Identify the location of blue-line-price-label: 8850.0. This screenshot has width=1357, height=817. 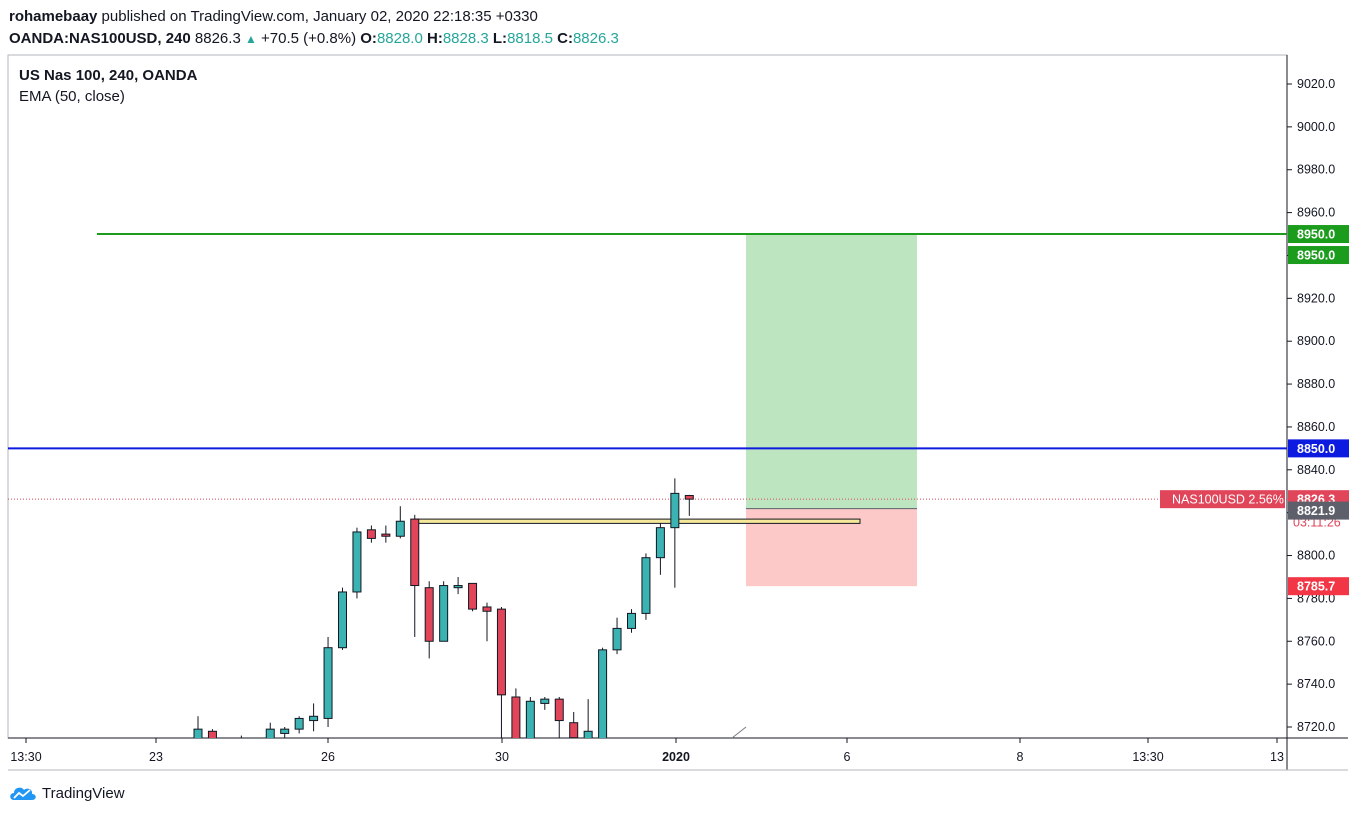
(1316, 449).